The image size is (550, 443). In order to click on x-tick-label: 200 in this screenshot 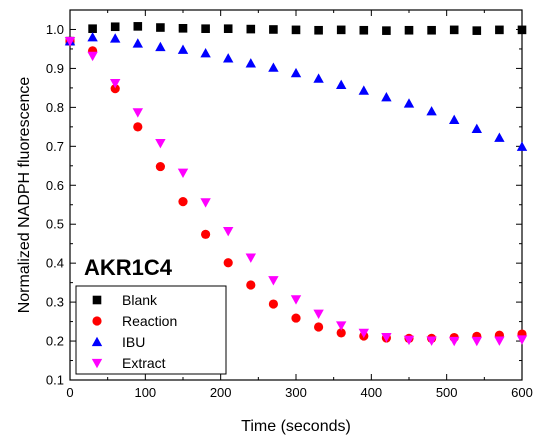, I will do `click(221, 392)`.